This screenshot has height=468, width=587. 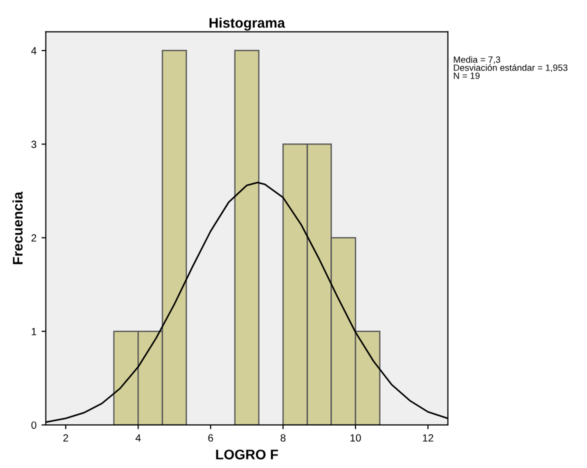 What do you see at coordinates (33, 144) in the screenshot?
I see `y-tick-label: 3` at bounding box center [33, 144].